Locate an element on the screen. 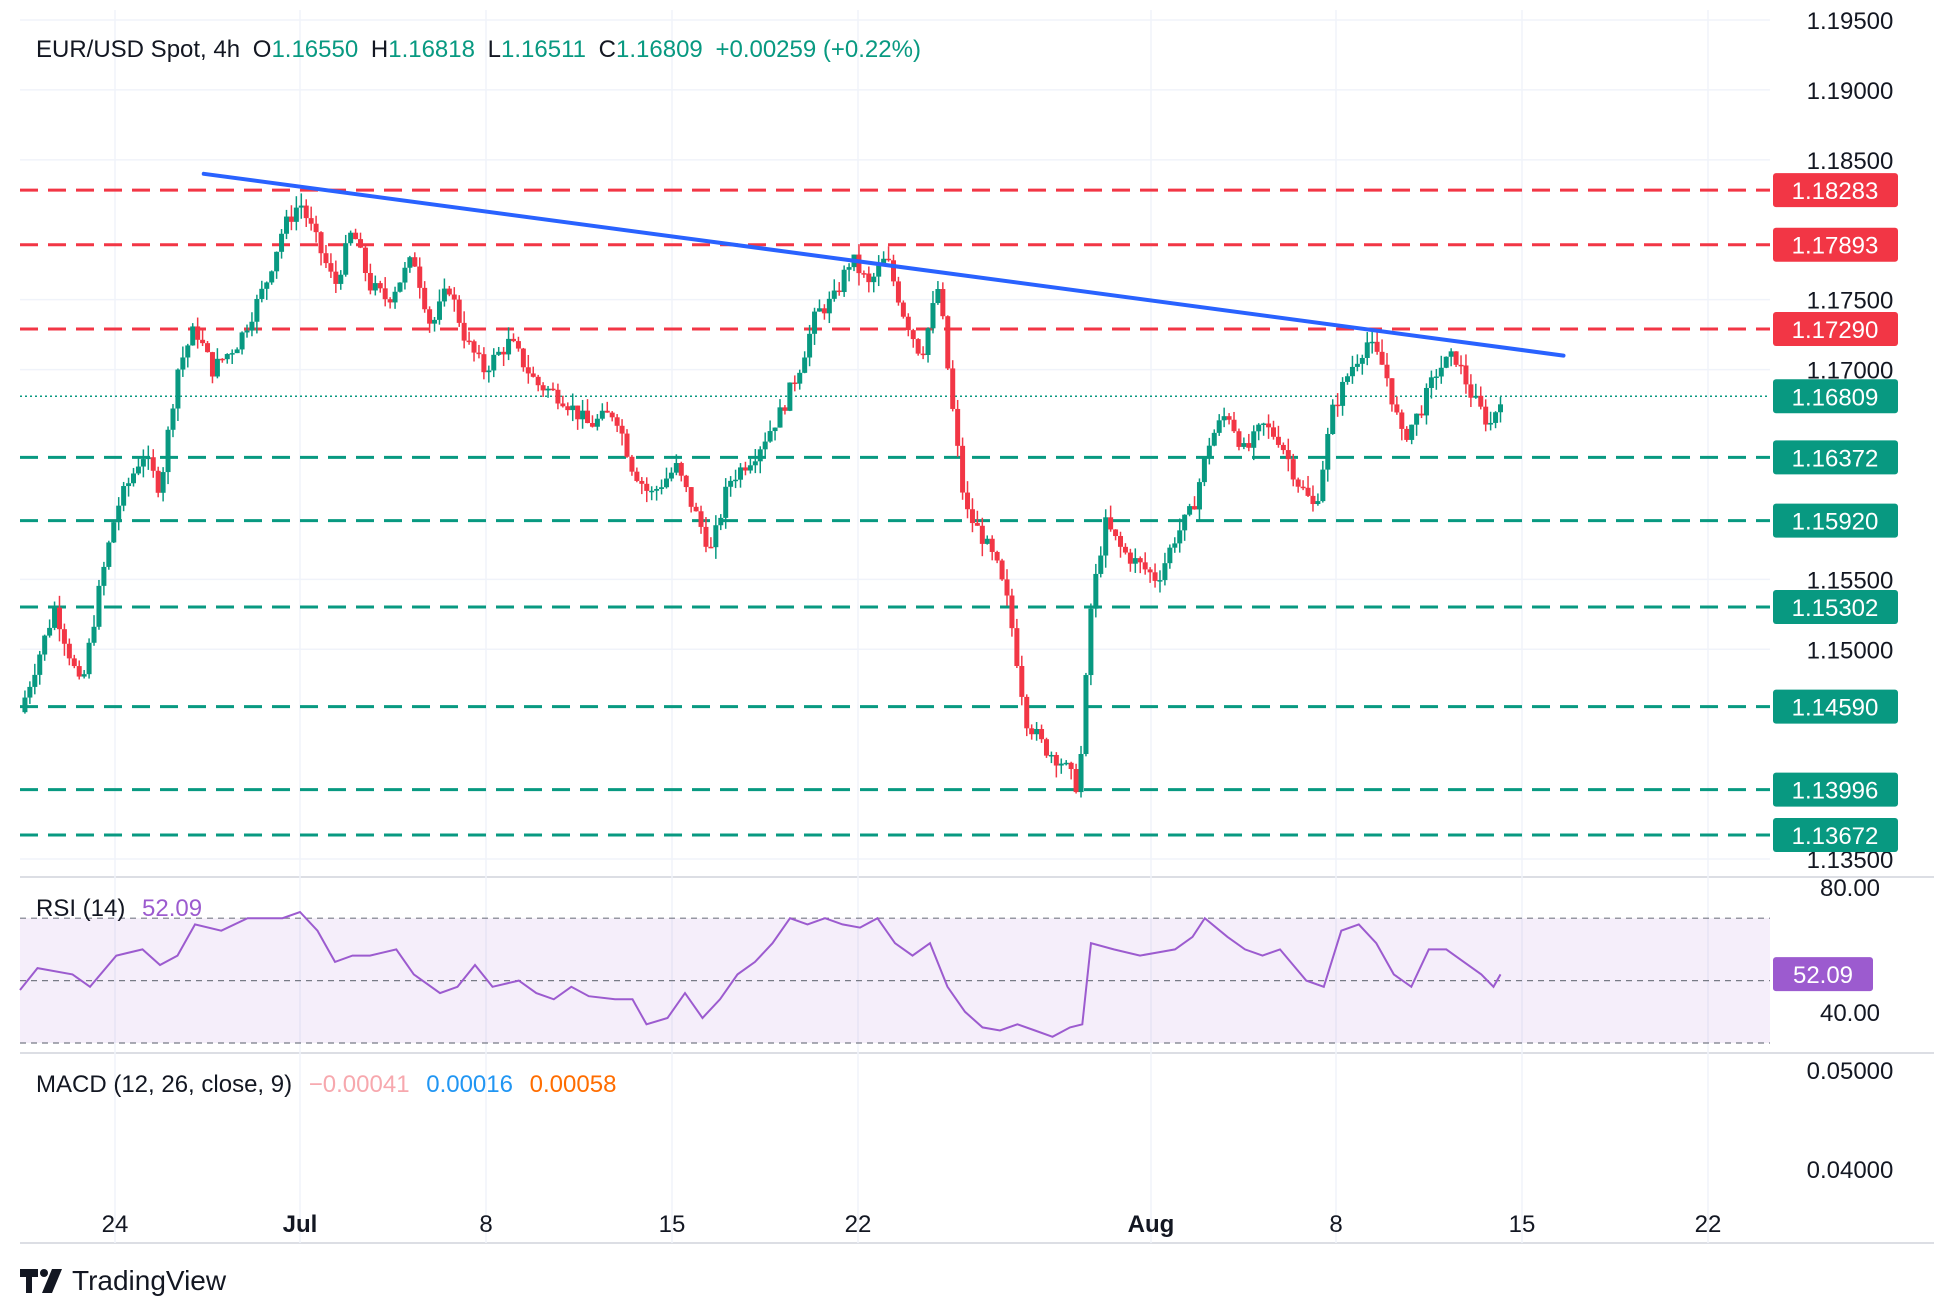 The image size is (1934, 1314). price-axis-tick: 1.19000 is located at coordinates (1850, 91).